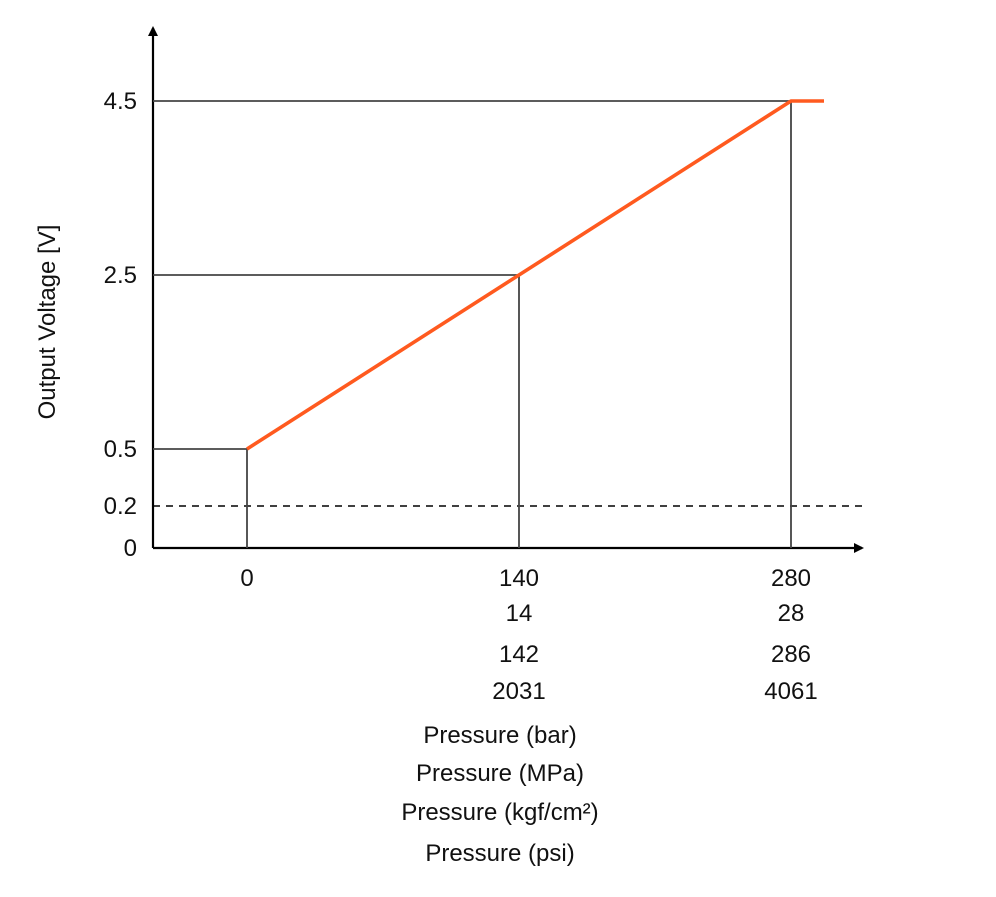 The height and width of the screenshot is (897, 996). Describe the element at coordinates (120, 101) in the screenshot. I see `y-tick-label-4.5: 4.5` at that location.